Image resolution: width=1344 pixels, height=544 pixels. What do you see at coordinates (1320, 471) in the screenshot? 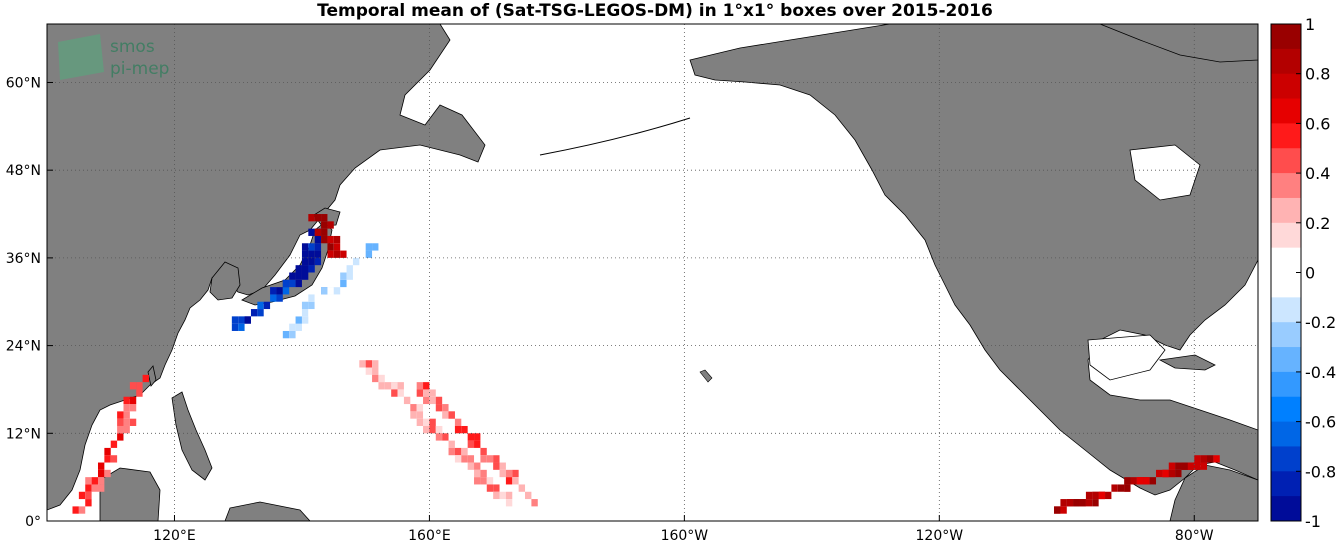
I see `colorbar-tick-label-9: -0.8` at bounding box center [1320, 471].